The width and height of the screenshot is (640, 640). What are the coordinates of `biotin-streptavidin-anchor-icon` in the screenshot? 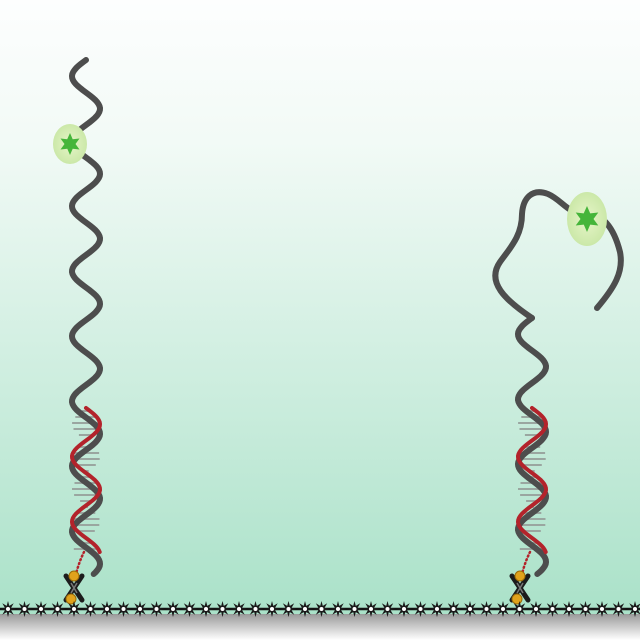 It's located at (74, 587).